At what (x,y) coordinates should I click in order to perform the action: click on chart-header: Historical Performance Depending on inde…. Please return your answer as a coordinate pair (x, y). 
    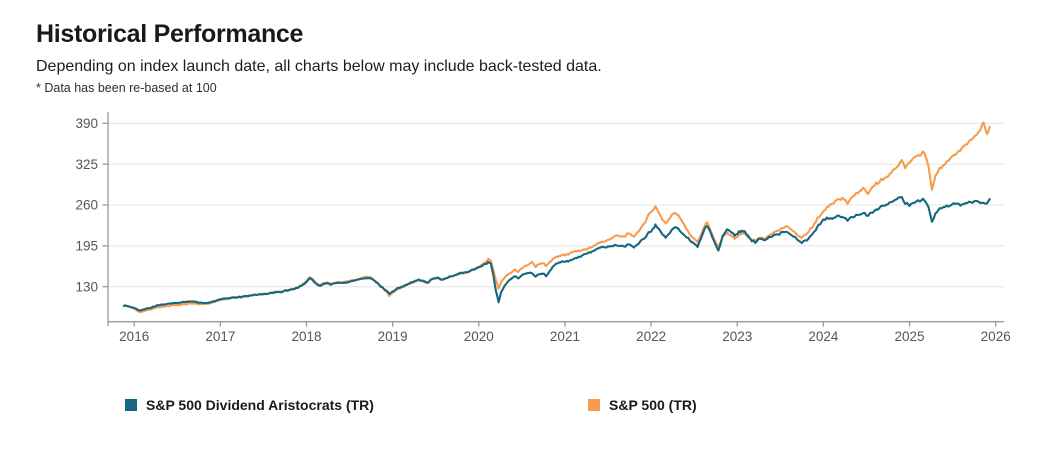
    Looking at the image, I should click on (319, 57).